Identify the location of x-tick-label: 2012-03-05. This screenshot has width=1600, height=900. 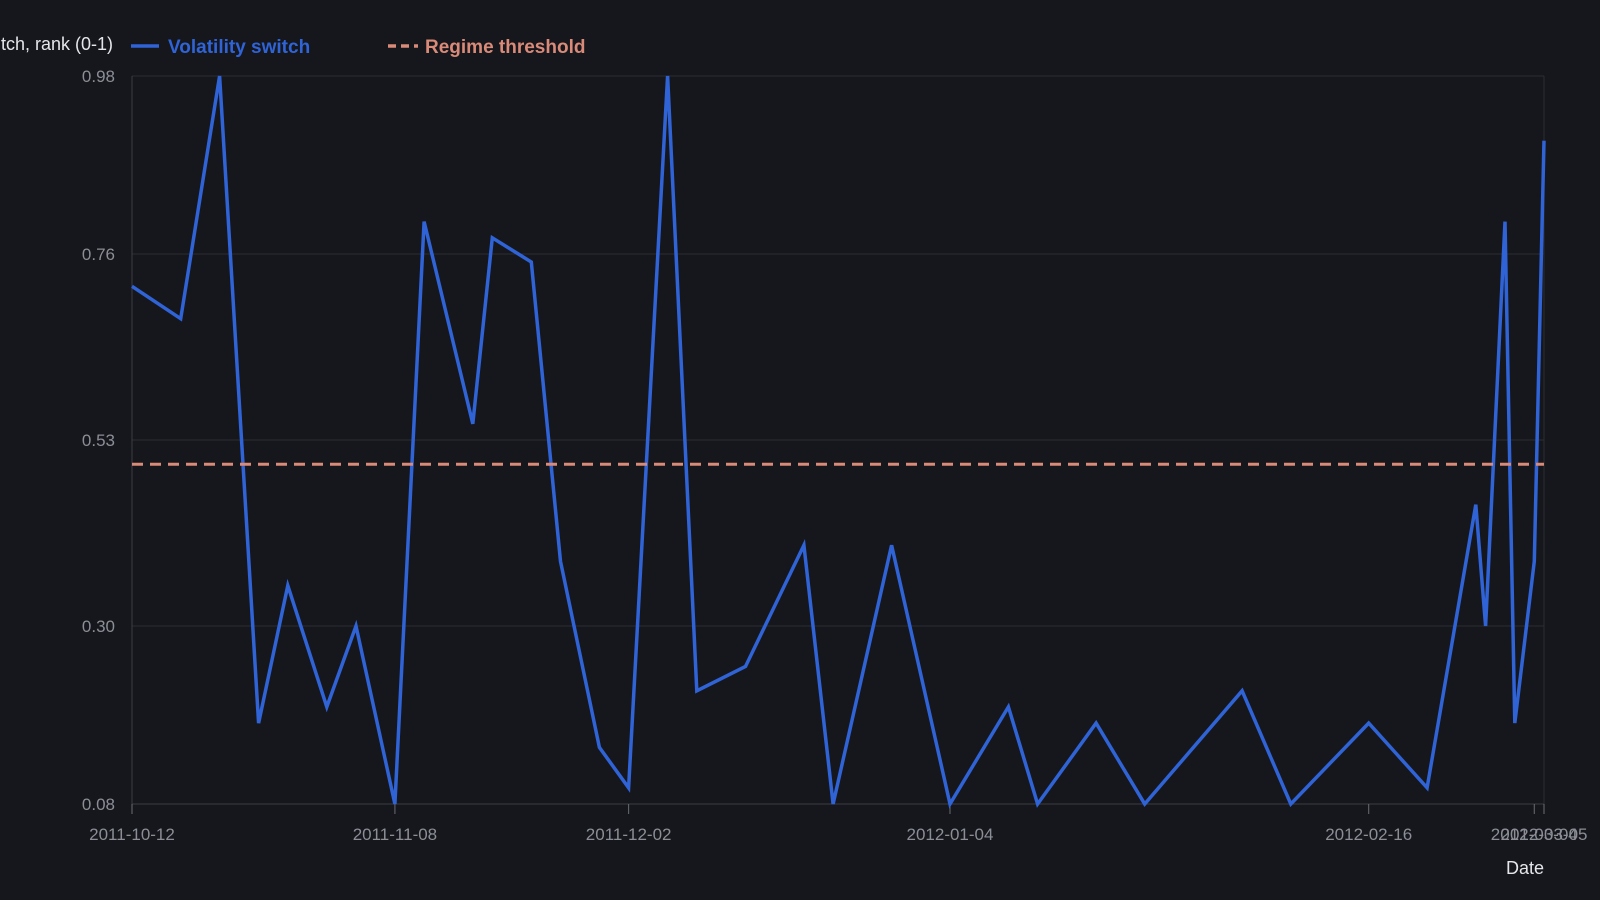
(1544, 834).